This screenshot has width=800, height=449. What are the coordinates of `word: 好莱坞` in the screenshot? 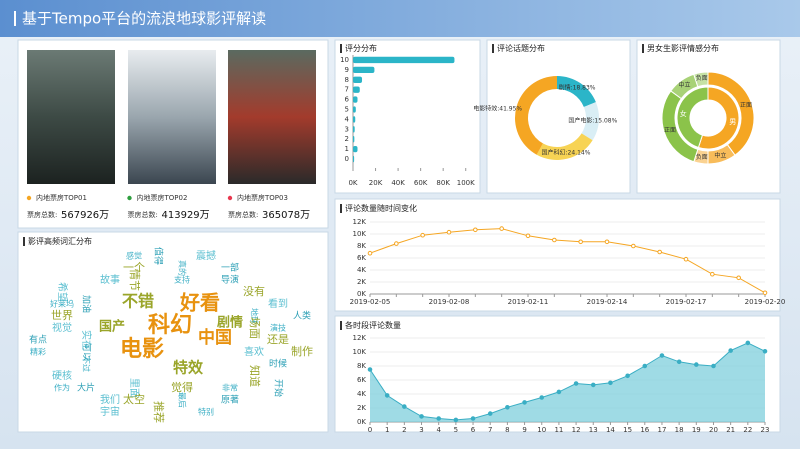 It's located at (62, 304).